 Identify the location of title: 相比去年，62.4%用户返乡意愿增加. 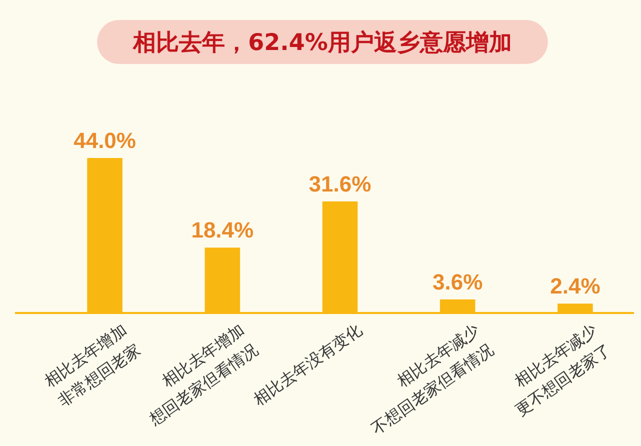
(322, 42).